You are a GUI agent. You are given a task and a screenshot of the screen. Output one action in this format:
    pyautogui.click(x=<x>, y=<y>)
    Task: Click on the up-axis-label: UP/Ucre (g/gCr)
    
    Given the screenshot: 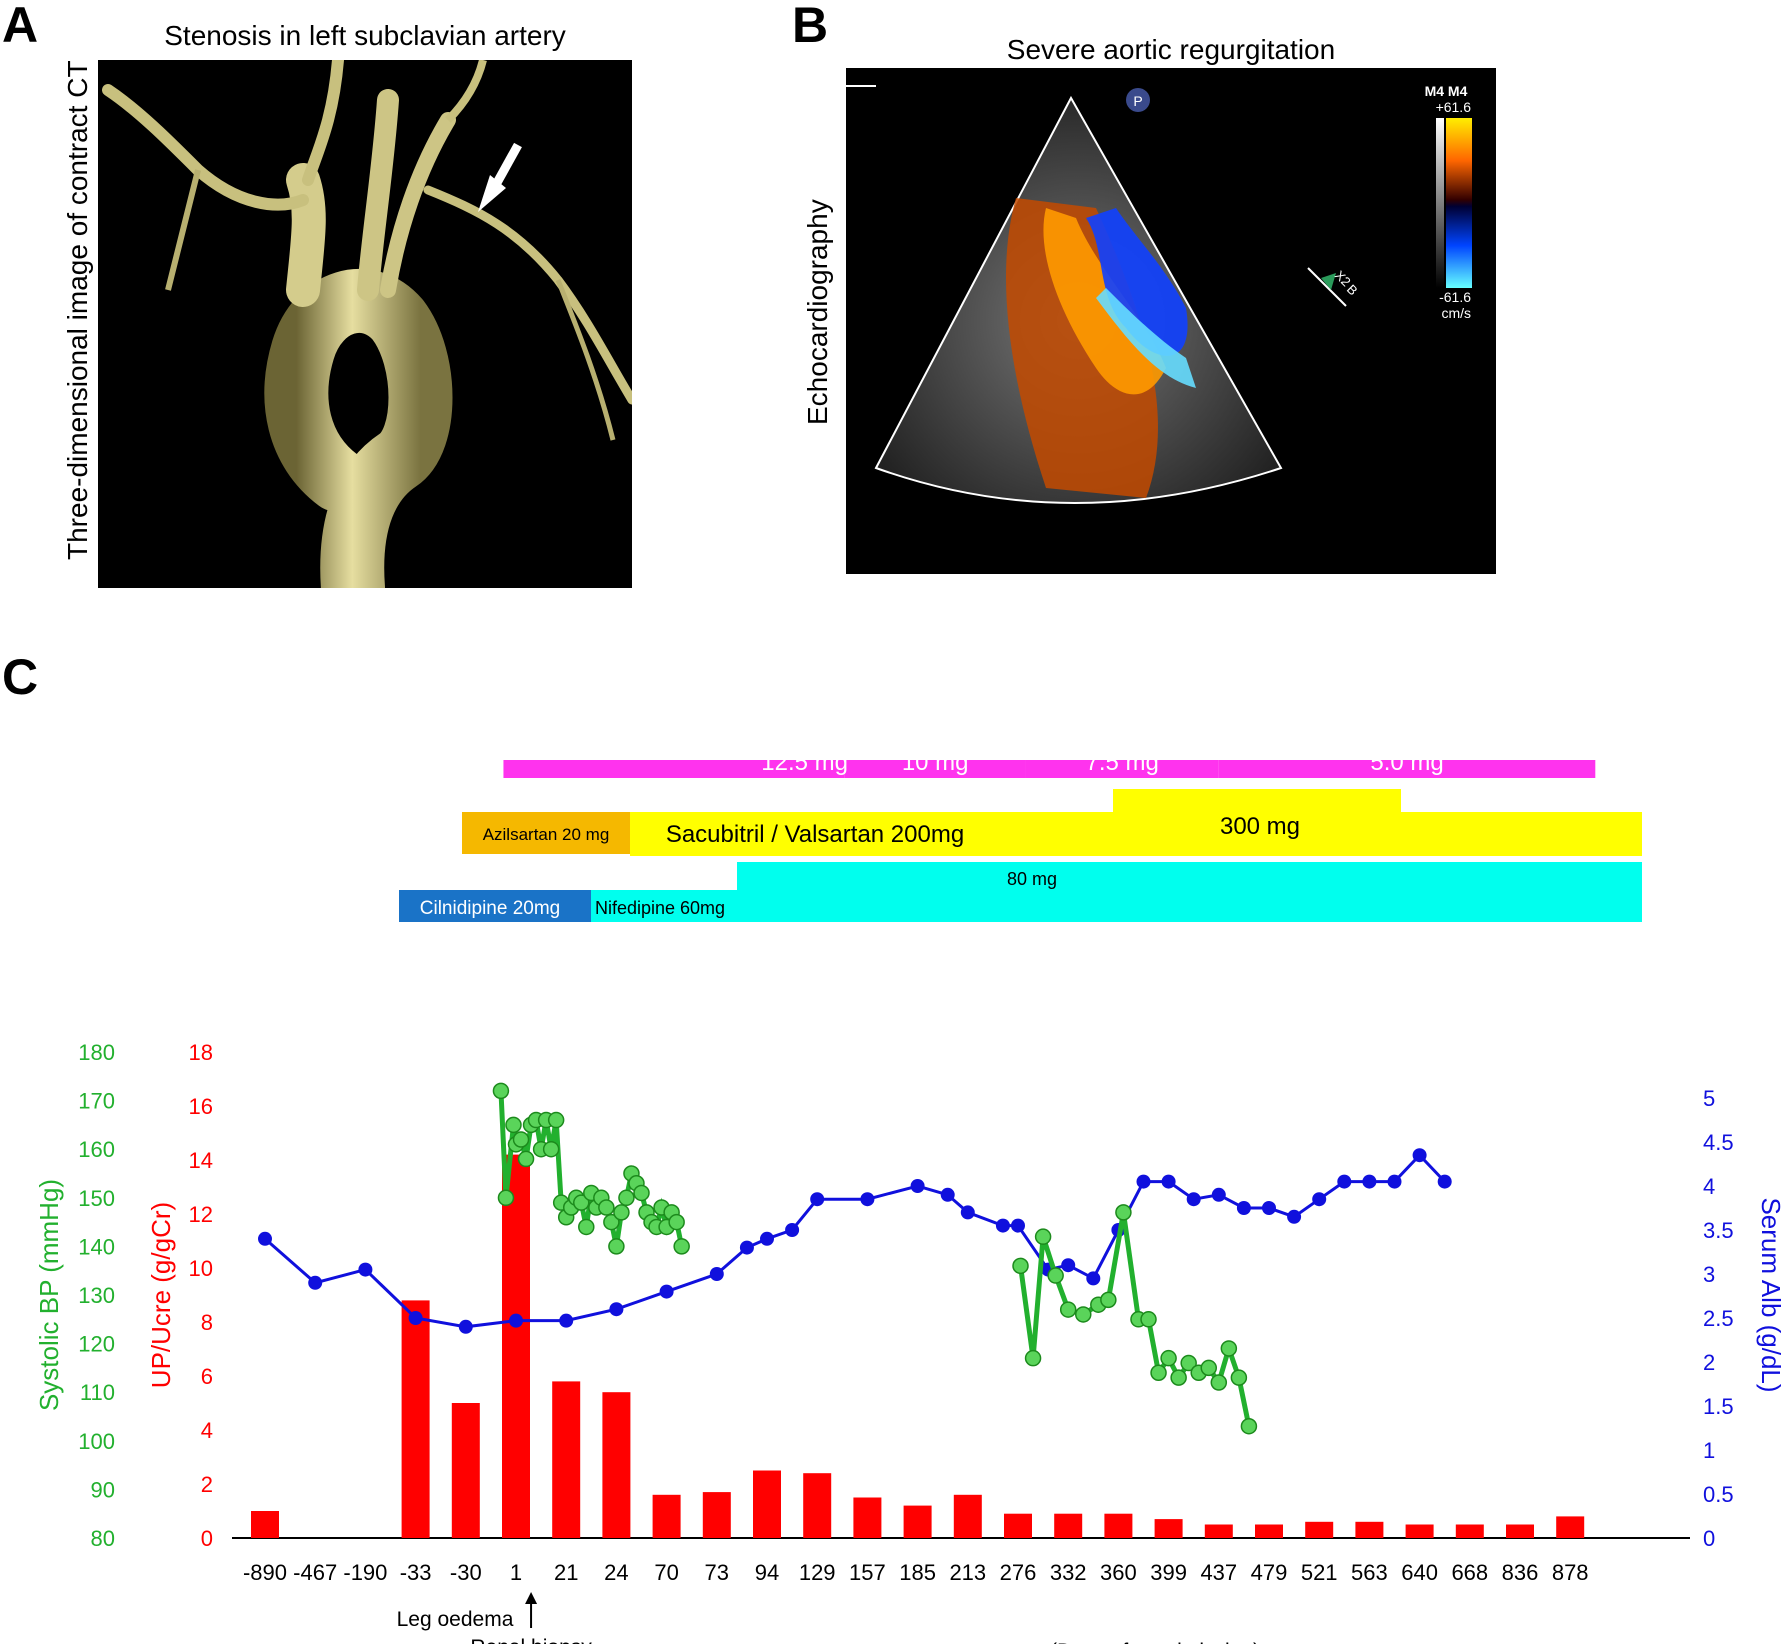 What is the action you would take?
    pyautogui.click(x=161, y=1295)
    